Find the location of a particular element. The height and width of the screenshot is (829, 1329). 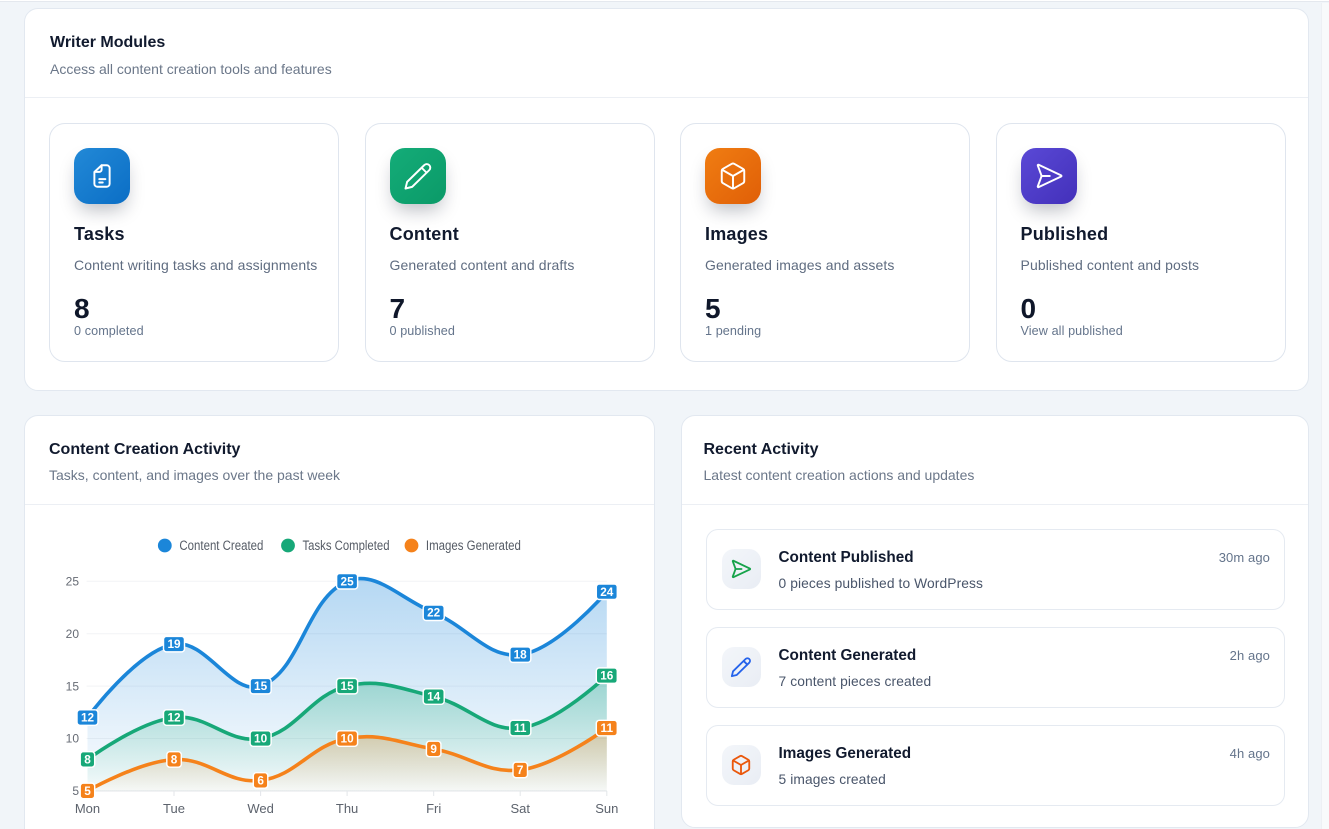

svg-text: Images Generated is located at coordinates (473, 545).